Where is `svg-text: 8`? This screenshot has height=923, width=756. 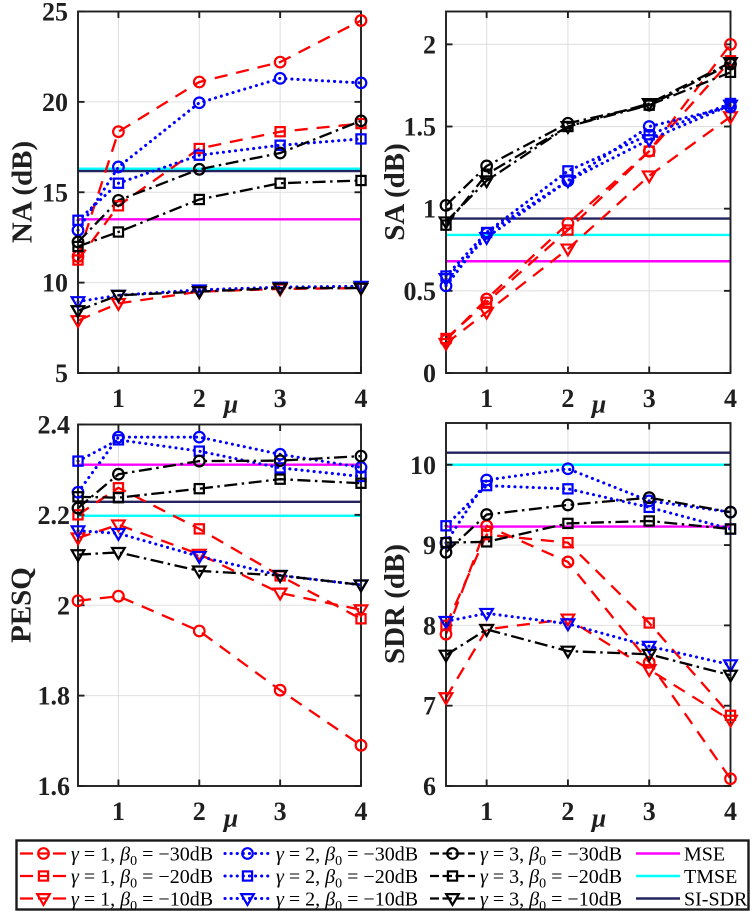
svg-text: 8 is located at coordinates (429, 625).